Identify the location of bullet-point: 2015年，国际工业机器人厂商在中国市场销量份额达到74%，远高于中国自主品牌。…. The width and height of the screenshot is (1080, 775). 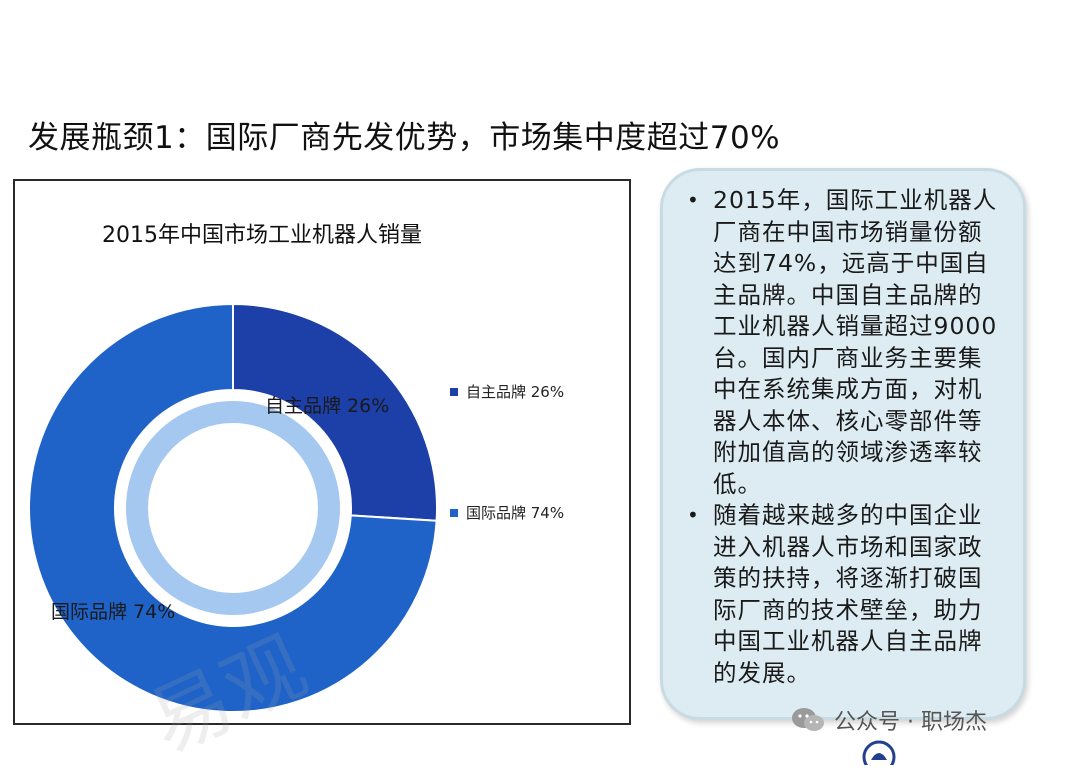
(845, 342).